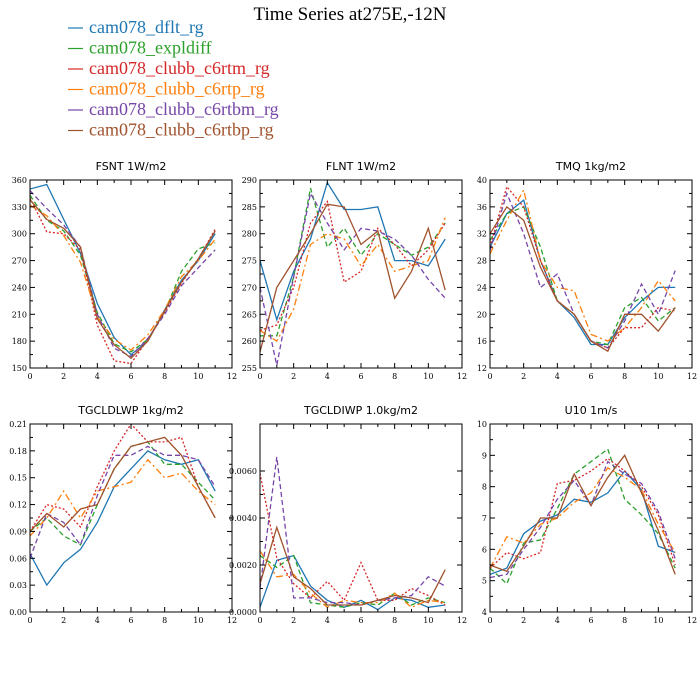 This screenshot has height=700, width=700. Describe the element at coordinates (484, 612) in the screenshot. I see `y-tick-label: 4` at that location.